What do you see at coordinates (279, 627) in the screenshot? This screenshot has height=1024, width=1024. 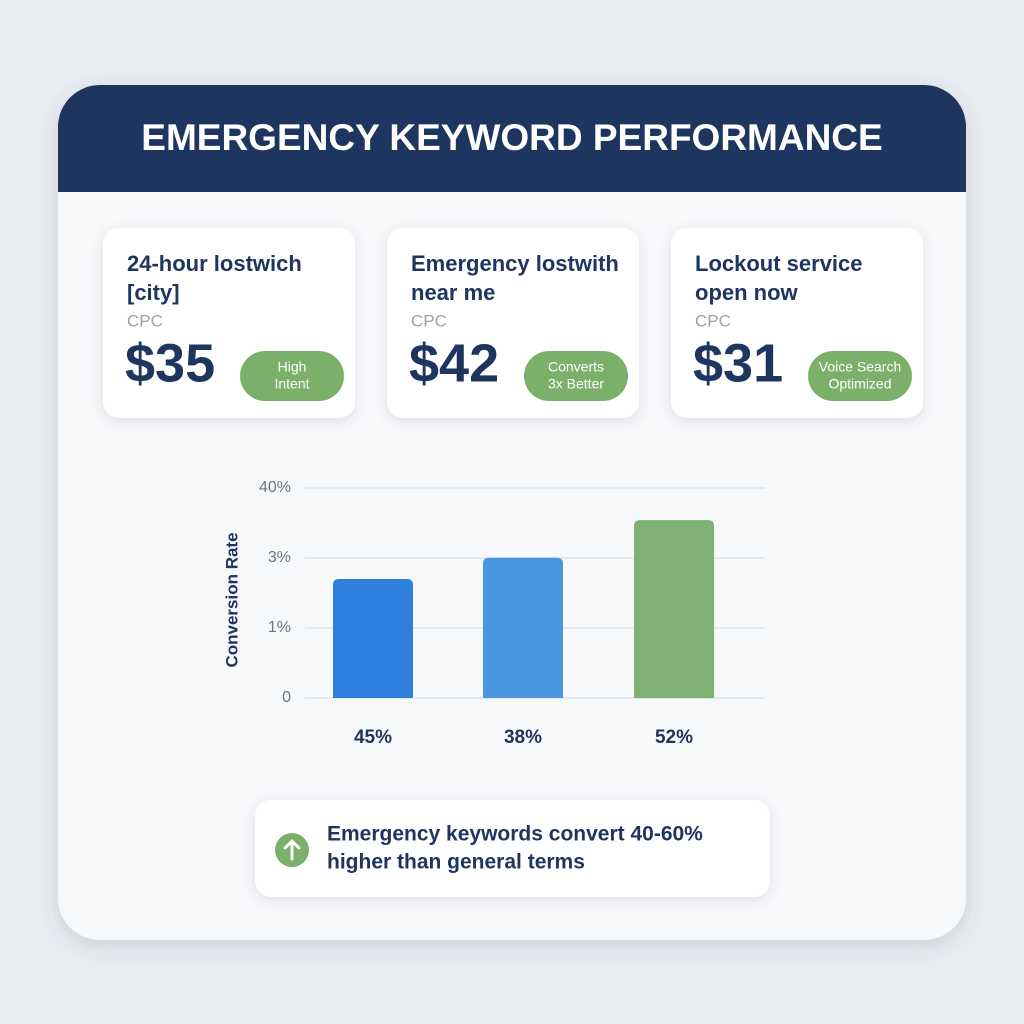 I see `y-tick-label: 1%` at bounding box center [279, 627].